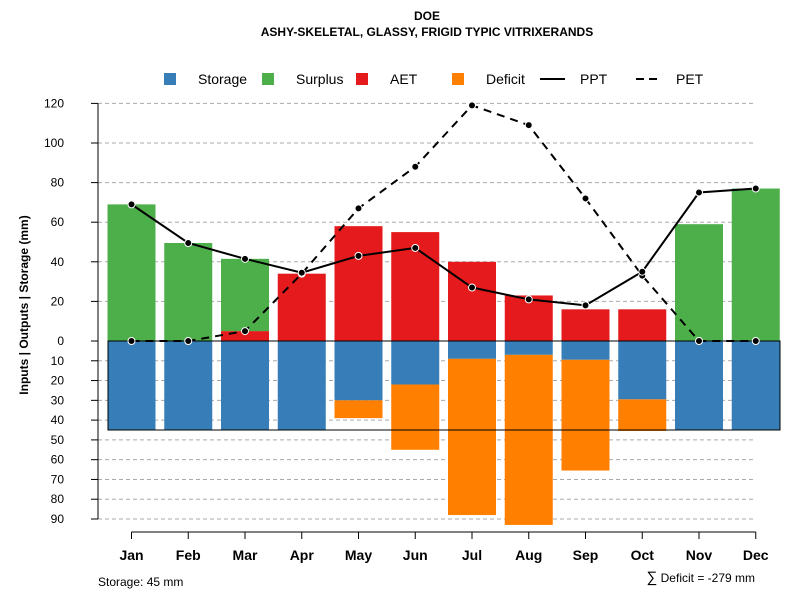 The image size is (800, 600). Describe the element at coordinates (319, 79) in the screenshot. I see `legend-label-surplus: Surplus` at that location.